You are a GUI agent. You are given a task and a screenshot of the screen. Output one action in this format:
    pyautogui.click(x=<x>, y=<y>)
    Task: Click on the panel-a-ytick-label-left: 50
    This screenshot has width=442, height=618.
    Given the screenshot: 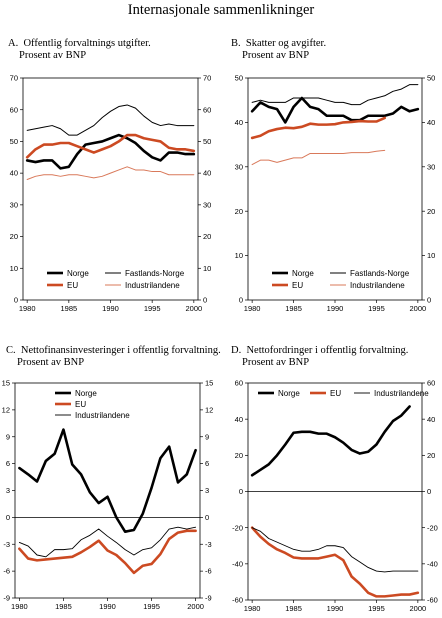 What is the action you would take?
    pyautogui.click(x=14, y=141)
    